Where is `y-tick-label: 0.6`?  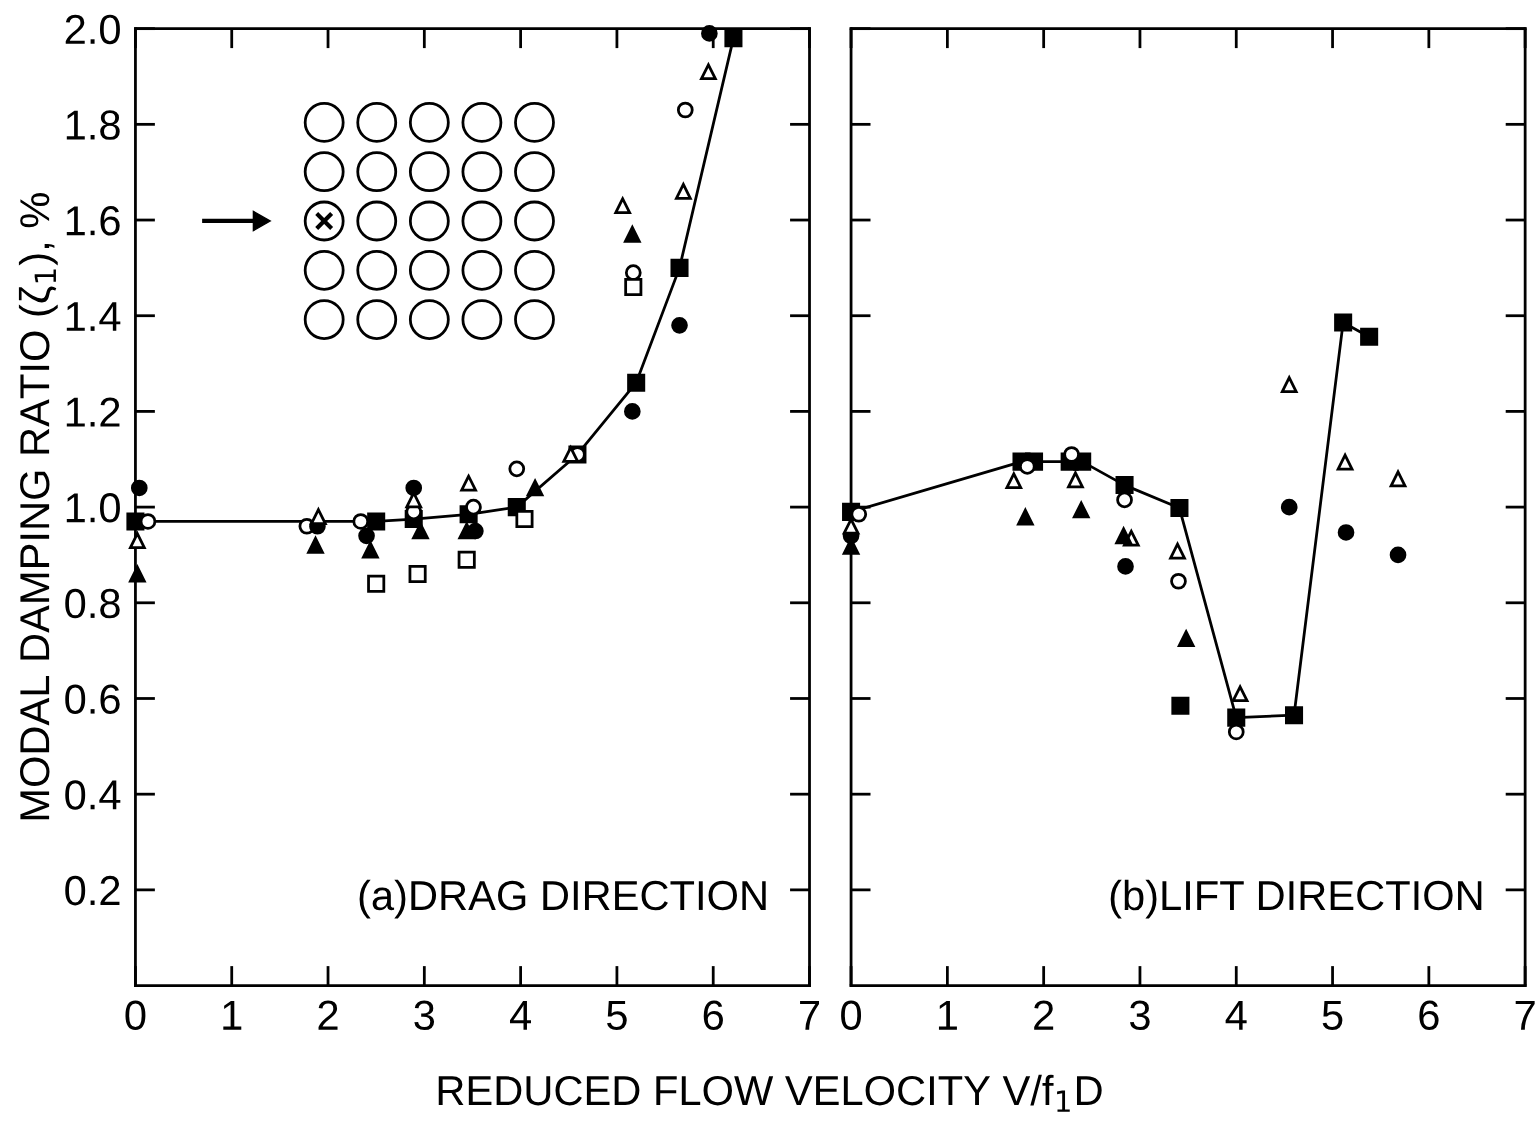 y-tick-label: 0.6 is located at coordinates (92, 699).